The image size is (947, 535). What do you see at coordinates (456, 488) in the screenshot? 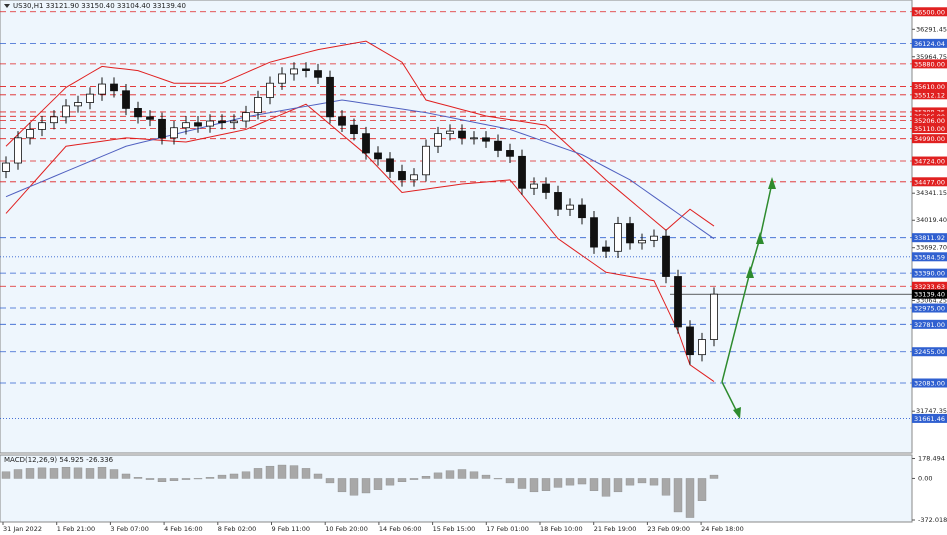
I see `macd-pane` at bounding box center [456, 488].